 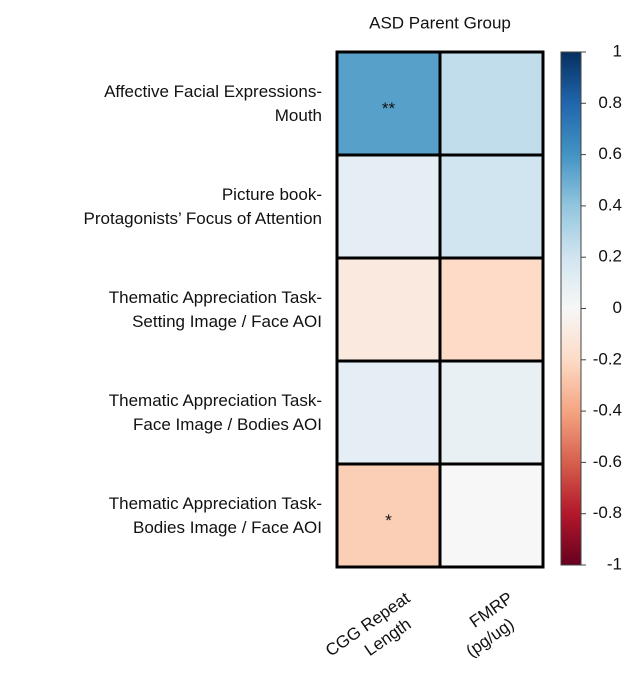 I want to click on colorbar-tick-label: -0.4, so click(x=607, y=410).